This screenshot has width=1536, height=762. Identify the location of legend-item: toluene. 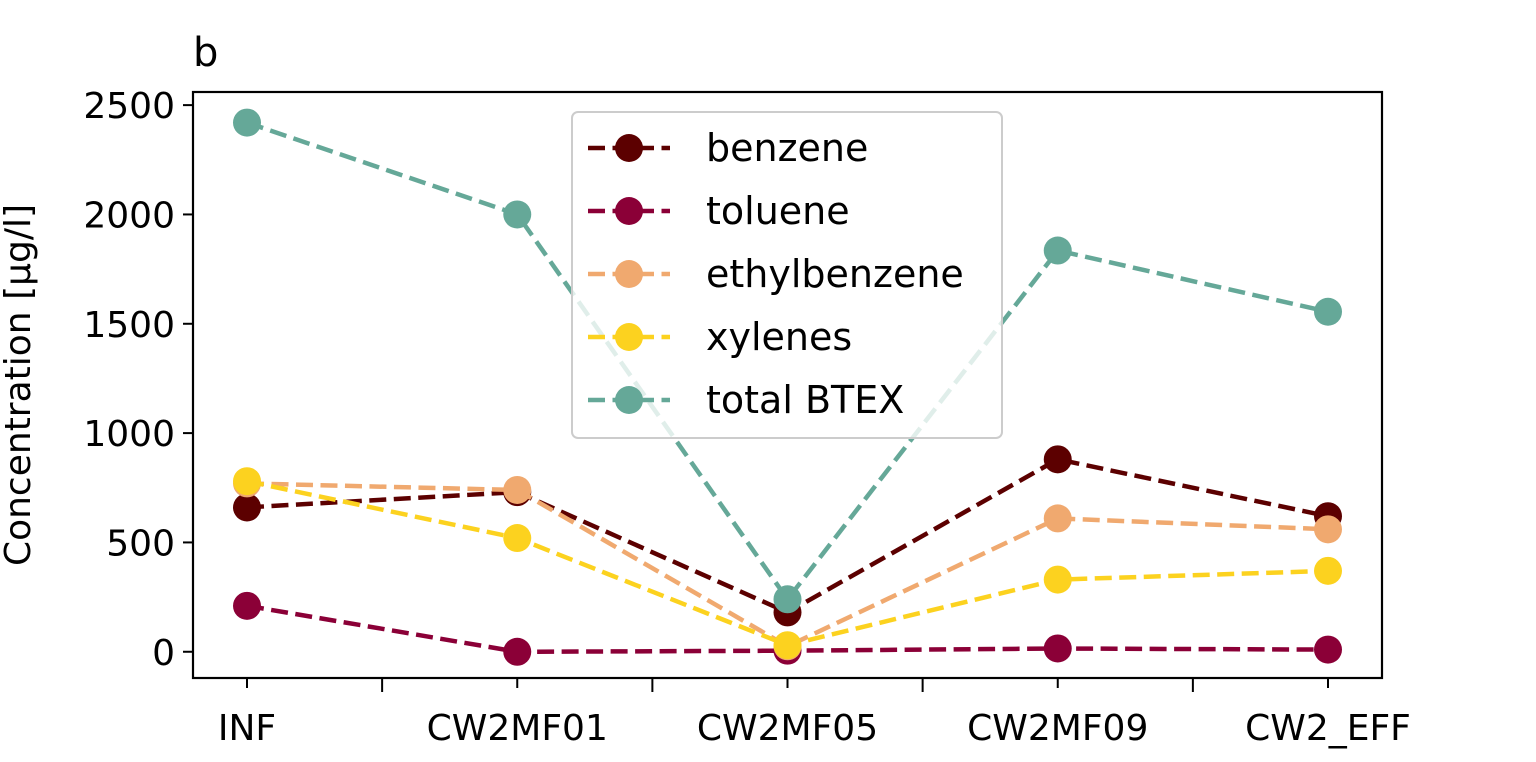
(719, 211).